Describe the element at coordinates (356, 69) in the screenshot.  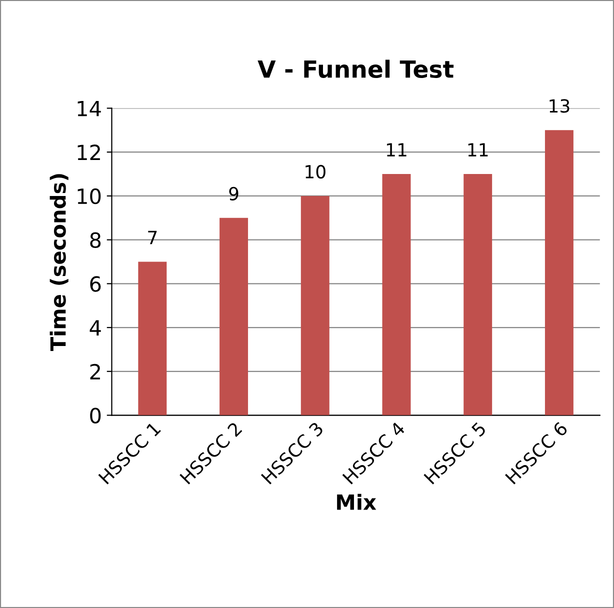
I see `chart-title: V - Funnel Test` at that location.